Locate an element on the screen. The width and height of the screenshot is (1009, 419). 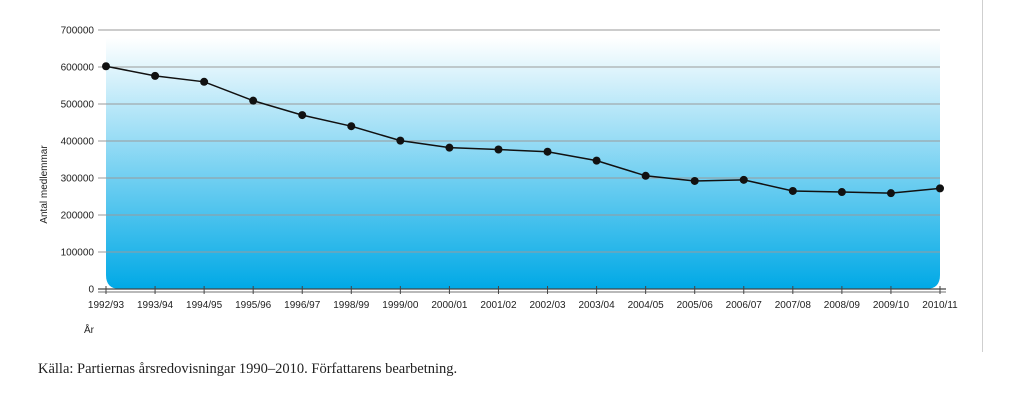
x-tick-label: 1998/99 is located at coordinates (351, 305).